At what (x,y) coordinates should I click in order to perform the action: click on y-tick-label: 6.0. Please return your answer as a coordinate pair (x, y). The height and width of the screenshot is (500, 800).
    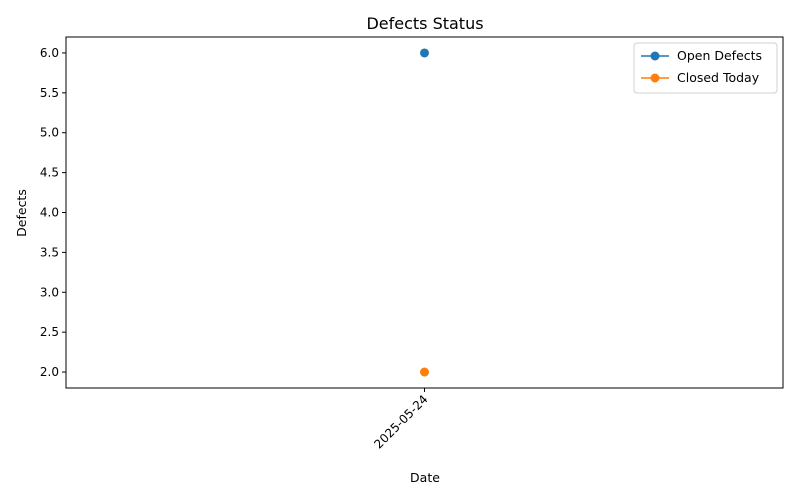
    Looking at the image, I should click on (49, 53).